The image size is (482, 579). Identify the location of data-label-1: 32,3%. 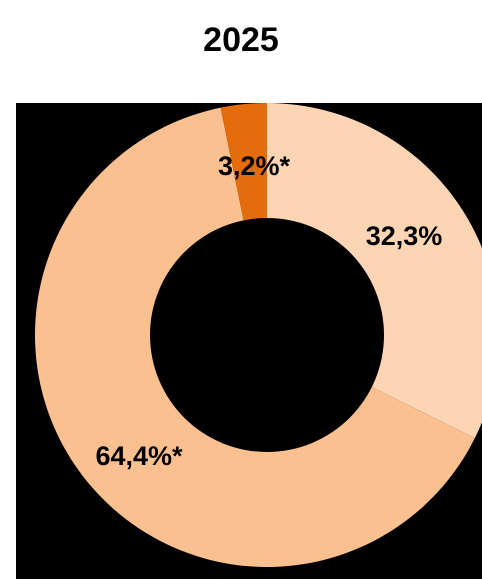
(404, 236).